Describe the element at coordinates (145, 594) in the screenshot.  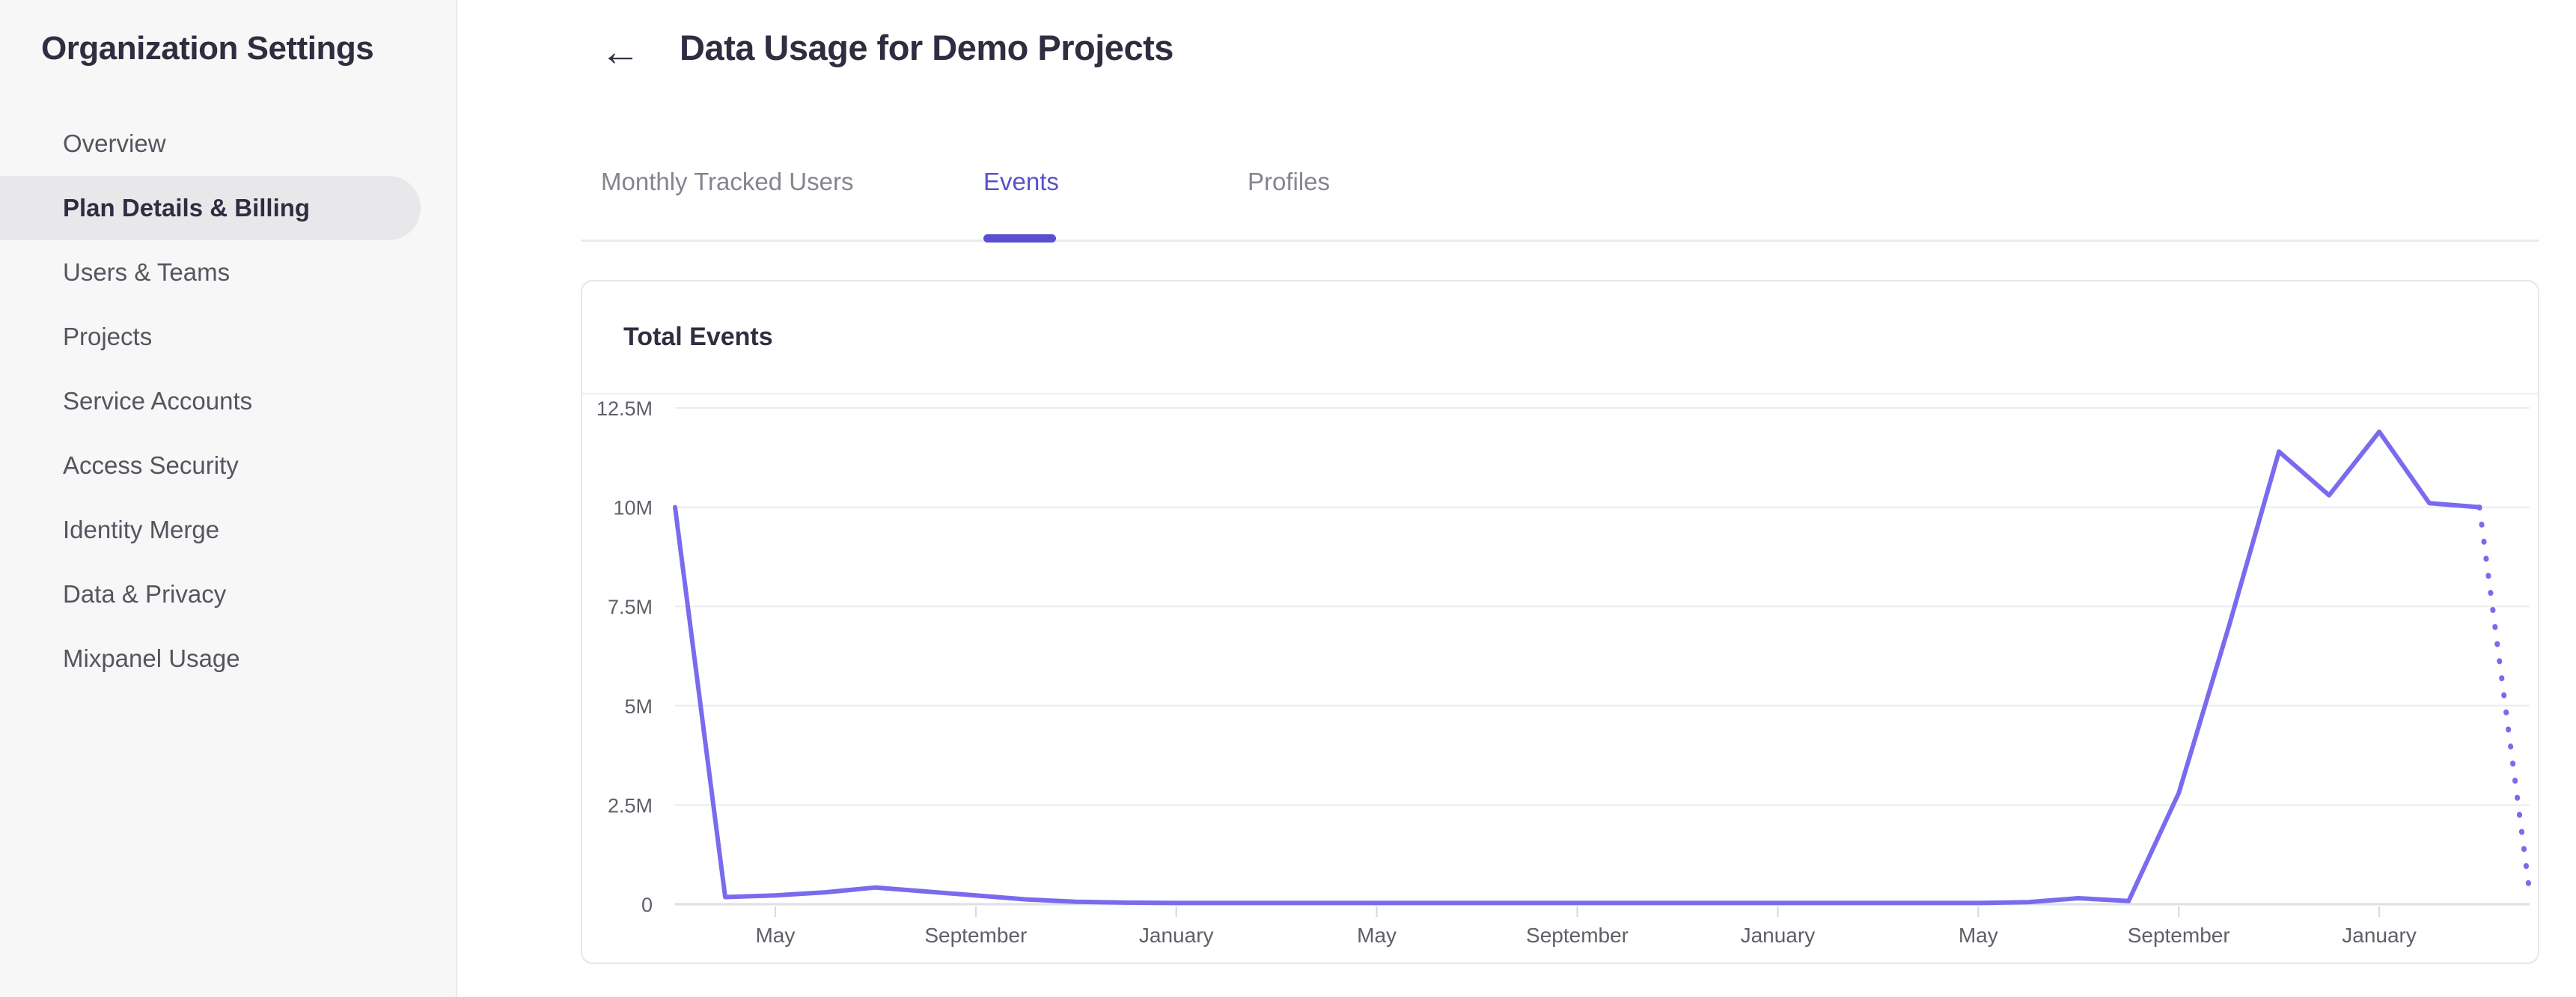
I see `sidebar-item-data-privacy: Data & Privacy` at that location.